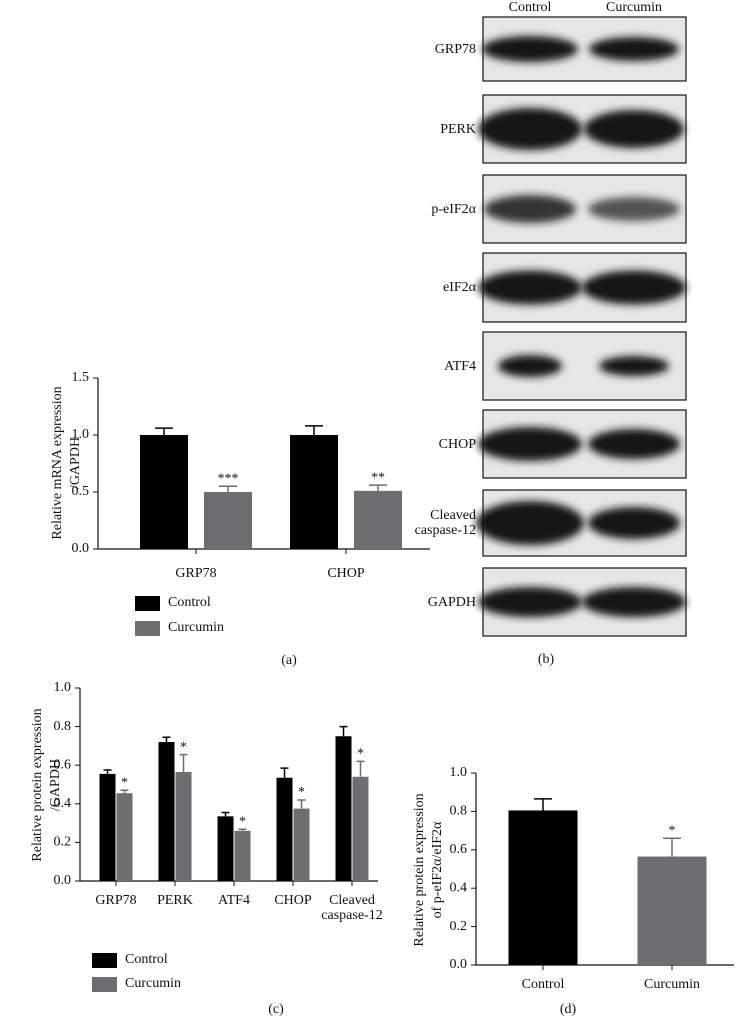  Describe the element at coordinates (458, 129) in the screenshot. I see `blot-row-label: PERK` at that location.